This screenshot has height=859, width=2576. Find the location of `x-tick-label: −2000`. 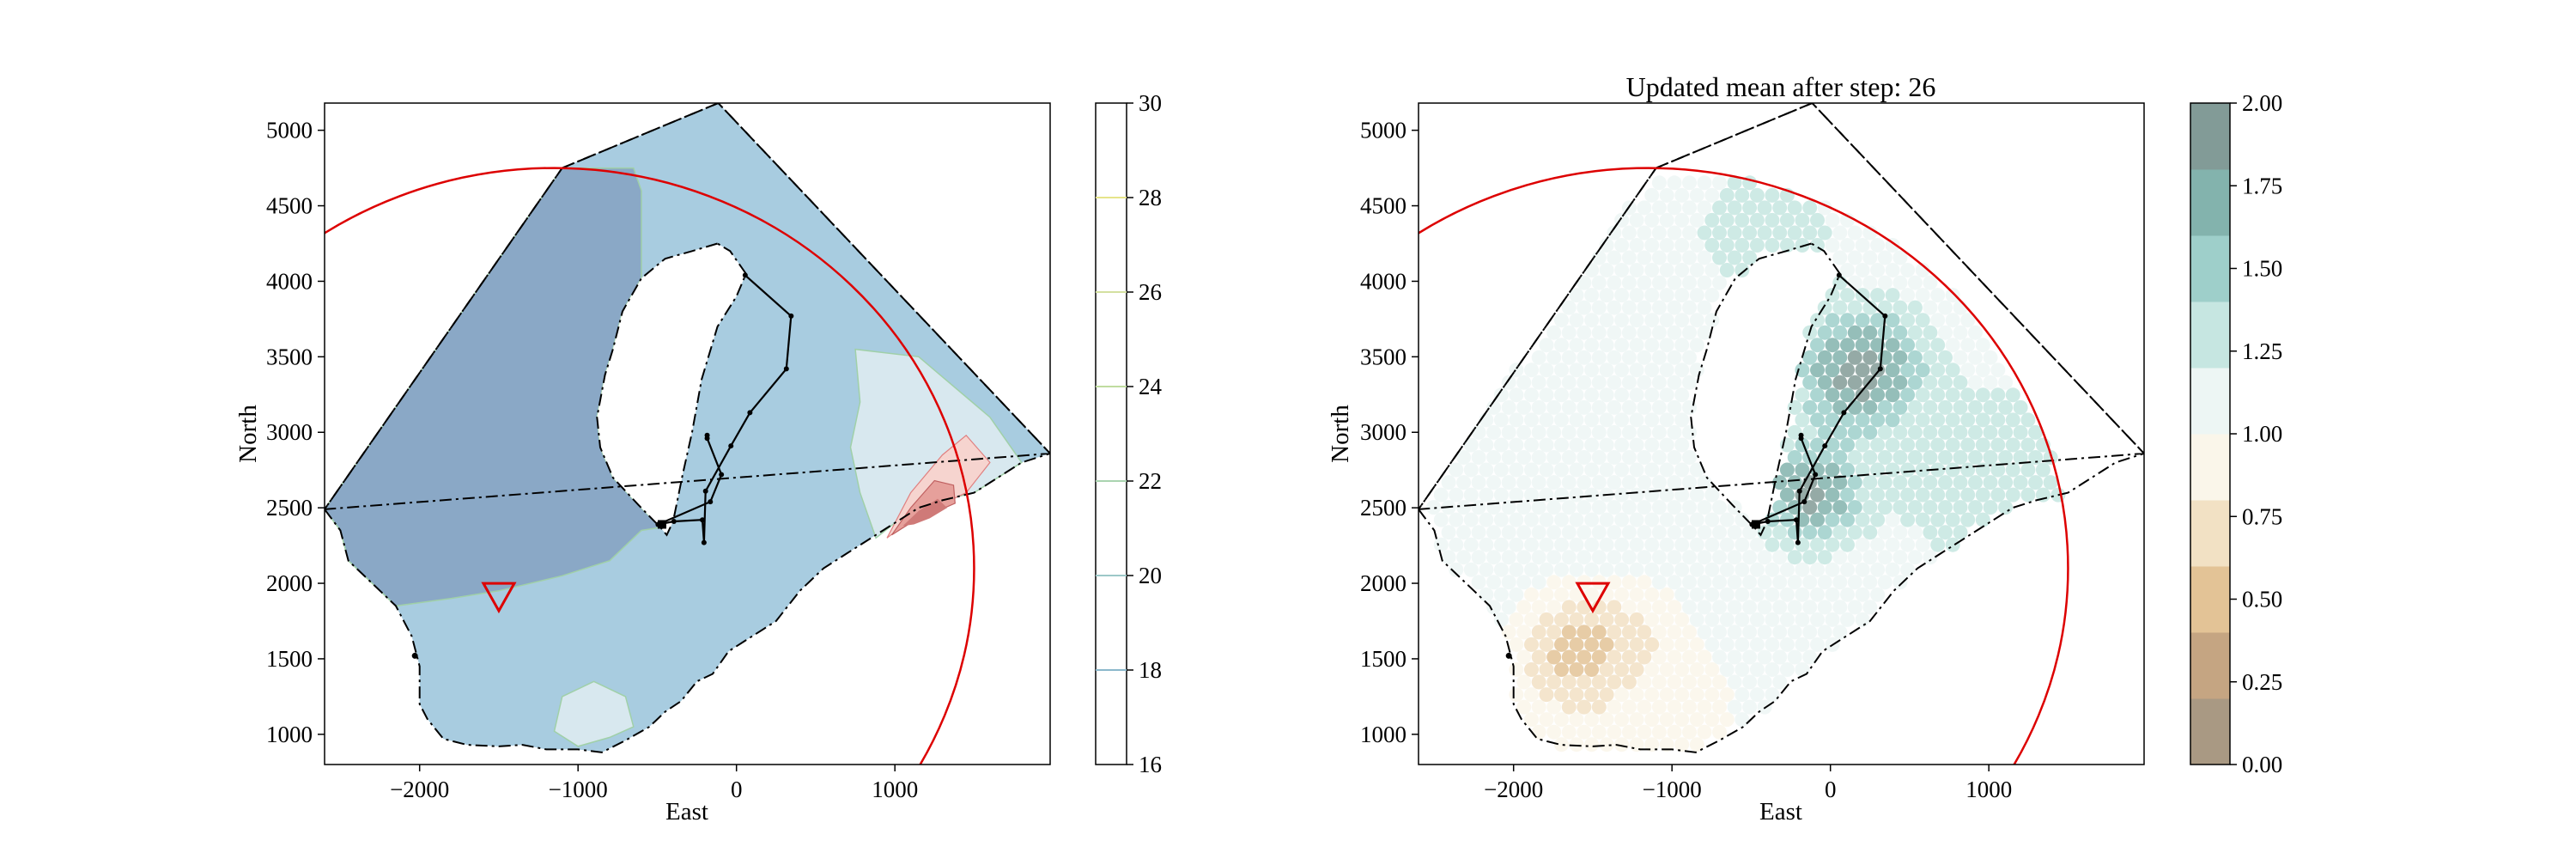

x-tick-label: −2000 is located at coordinates (1513, 789).